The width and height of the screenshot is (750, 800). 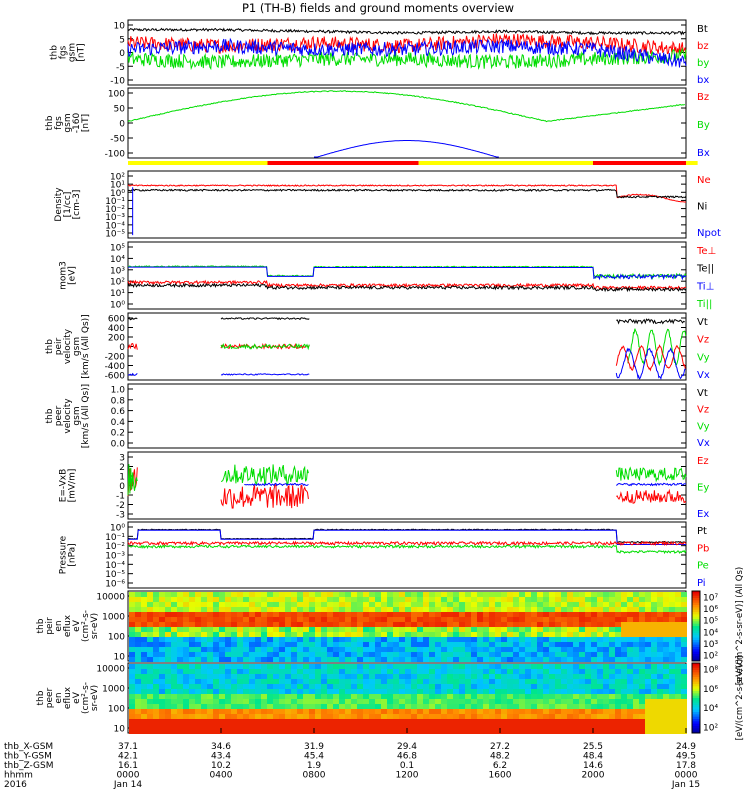 What do you see at coordinates (115, 557) in the screenshot?
I see `panel-8-tick-label: 10⁻³` at bounding box center [115, 557].